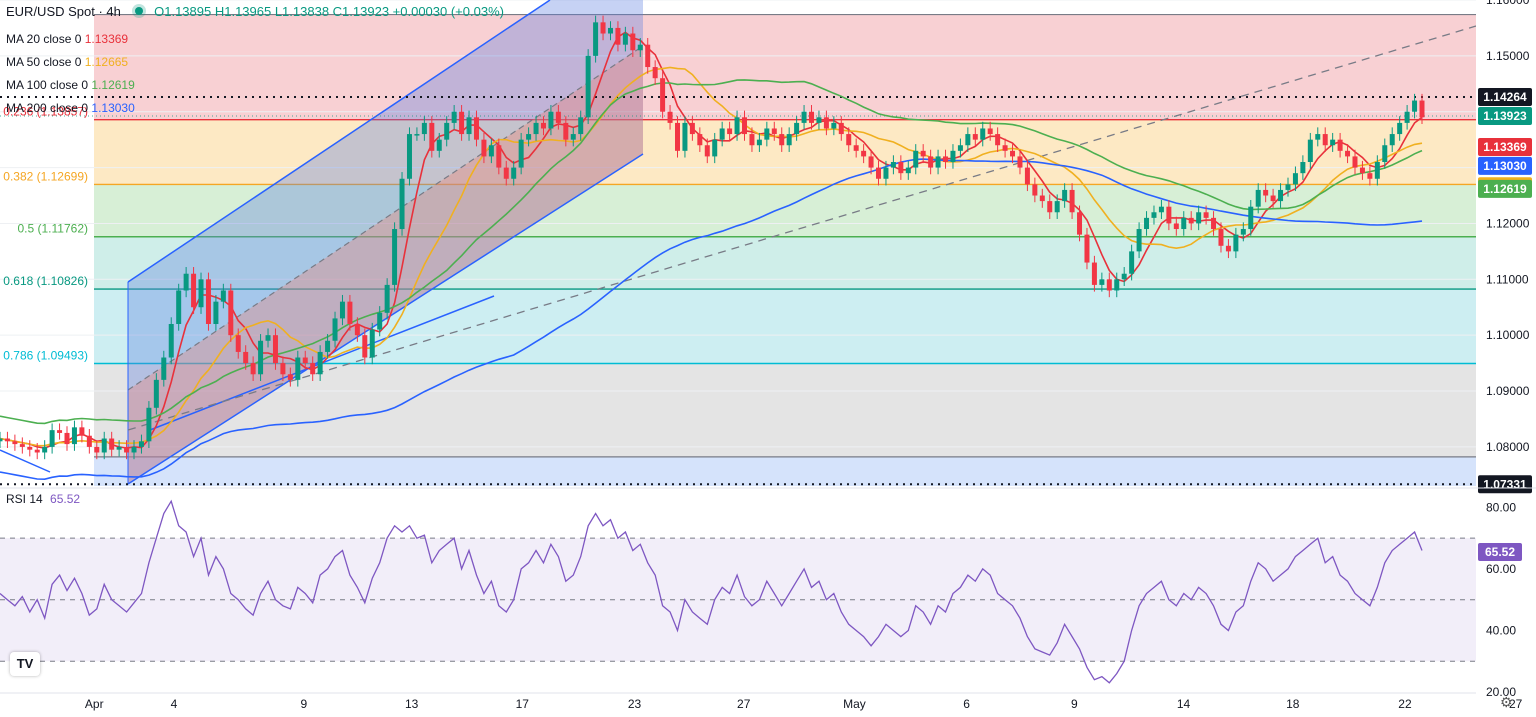 The image size is (1536, 717). I want to click on legend-ma200: MA 200 close 0 1.13030, so click(70, 108).